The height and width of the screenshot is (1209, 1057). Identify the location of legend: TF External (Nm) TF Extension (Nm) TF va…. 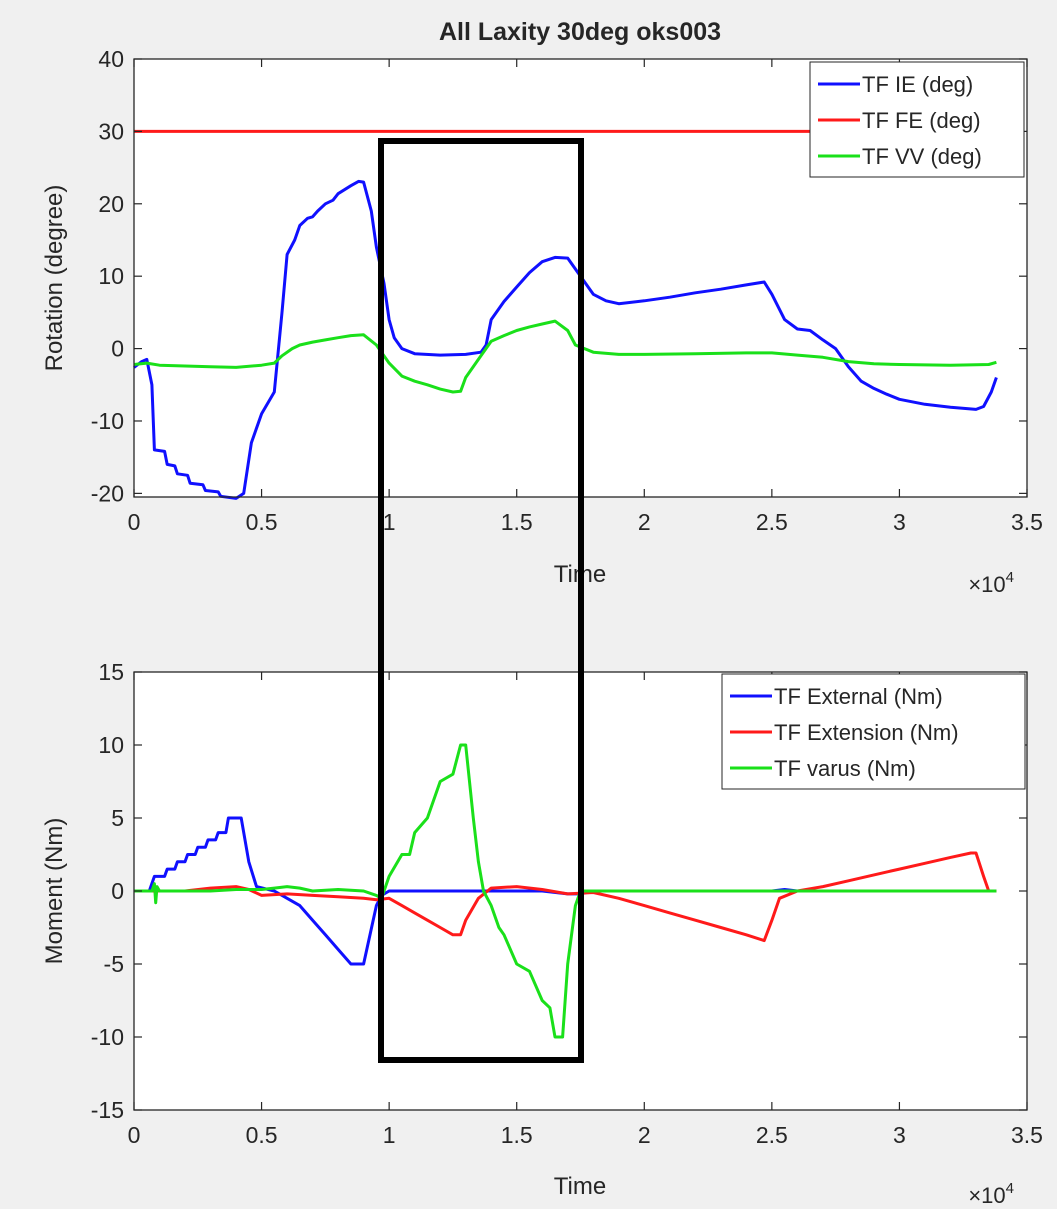
(873, 731).